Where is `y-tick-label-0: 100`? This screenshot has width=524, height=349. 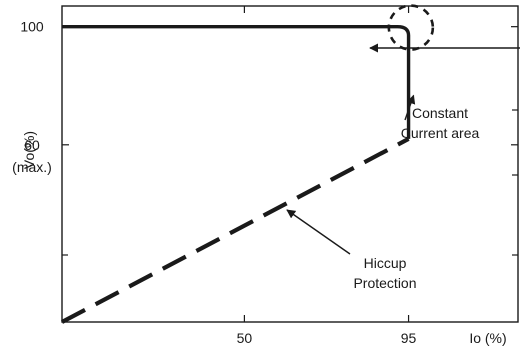
y-tick-label-0: 100 is located at coordinates (32, 27).